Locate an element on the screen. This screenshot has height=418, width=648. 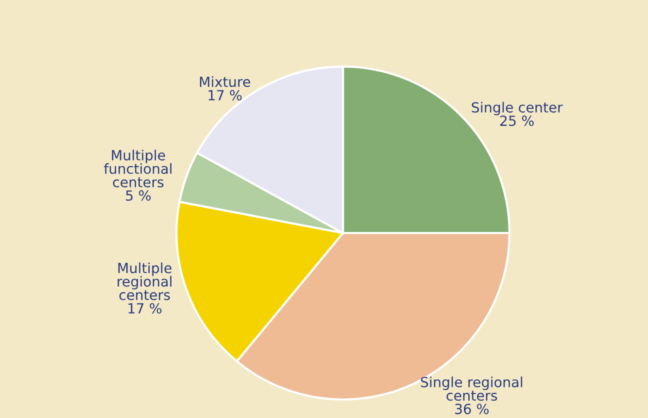
slice-label: Single center is located at coordinates (517, 109).